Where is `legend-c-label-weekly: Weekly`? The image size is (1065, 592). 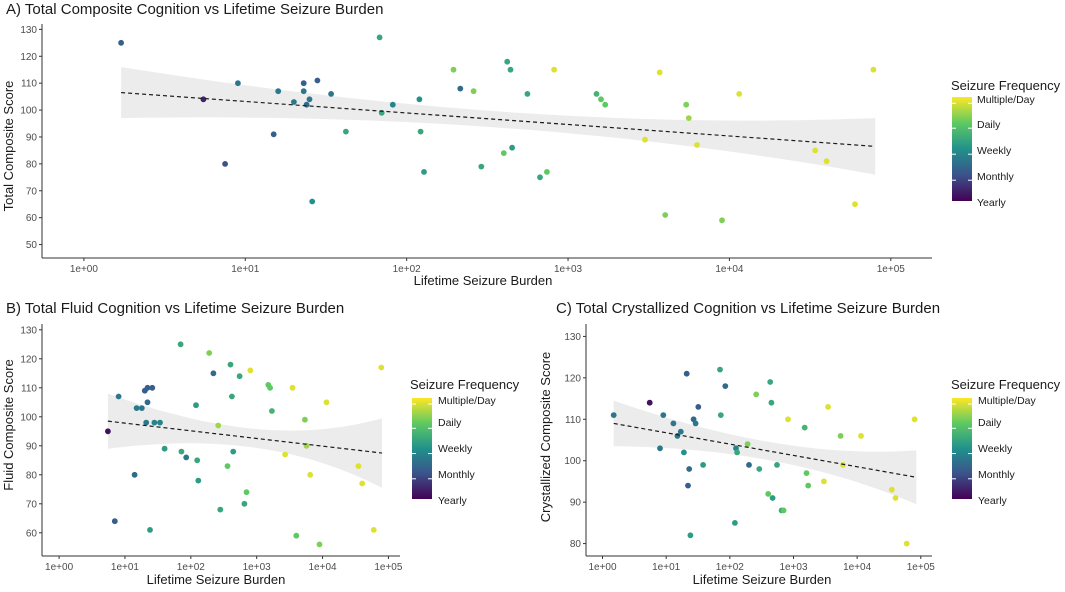 legend-c-label-weekly: Weekly is located at coordinates (995, 449).